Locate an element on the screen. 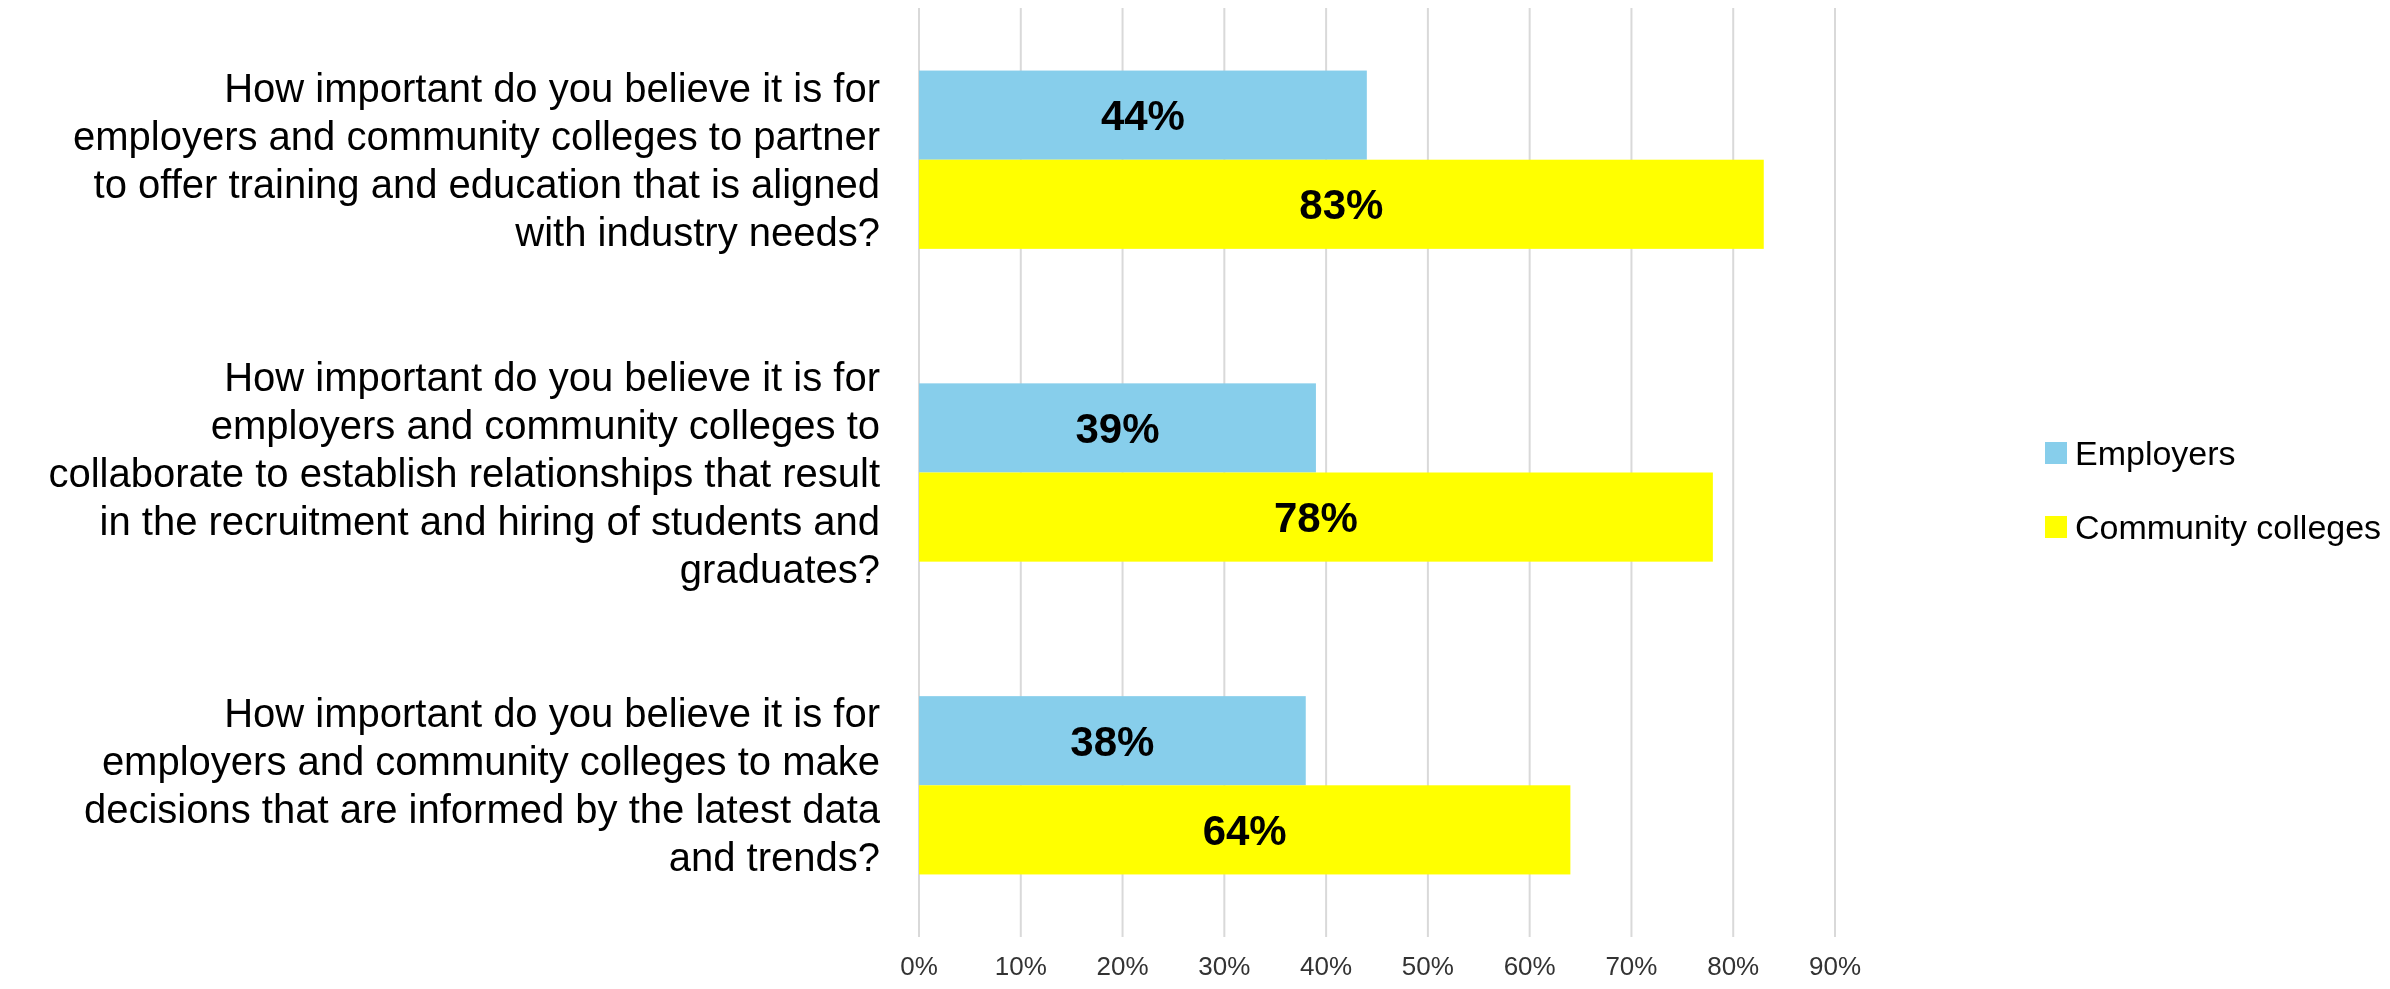 This screenshot has width=2390, height=989. y-tick-label: How important do you believe it is for employers and community colleges to partner to offer training and education that is aligned with industry needs? is located at coordinates (476, 159).